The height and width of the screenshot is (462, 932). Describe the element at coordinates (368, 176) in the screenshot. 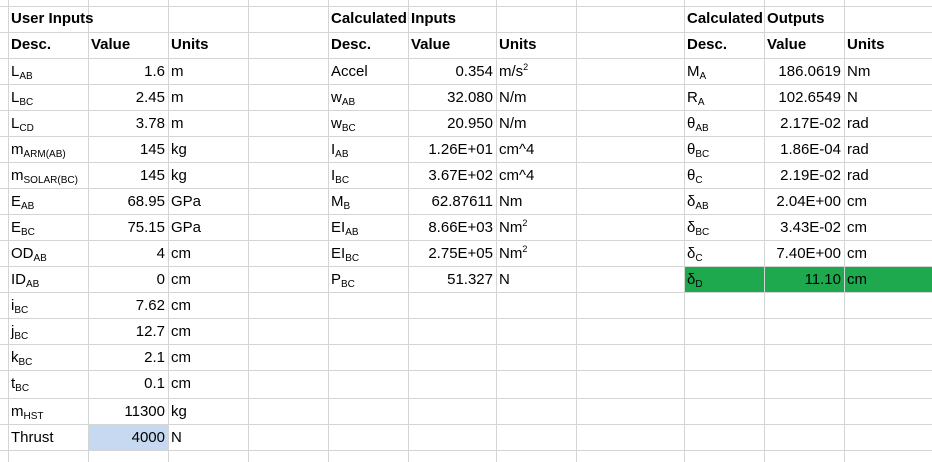

I see `desc-cell: IBC` at that location.